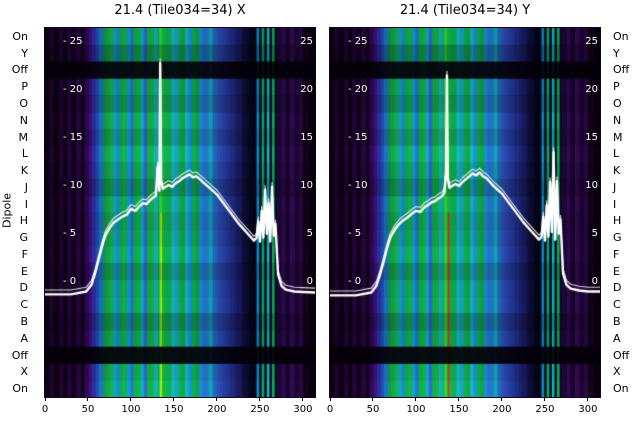 The height and width of the screenshot is (440, 640). I want to click on panel-y-title: 21.4 (Tile034=34) Y, so click(465, 10).